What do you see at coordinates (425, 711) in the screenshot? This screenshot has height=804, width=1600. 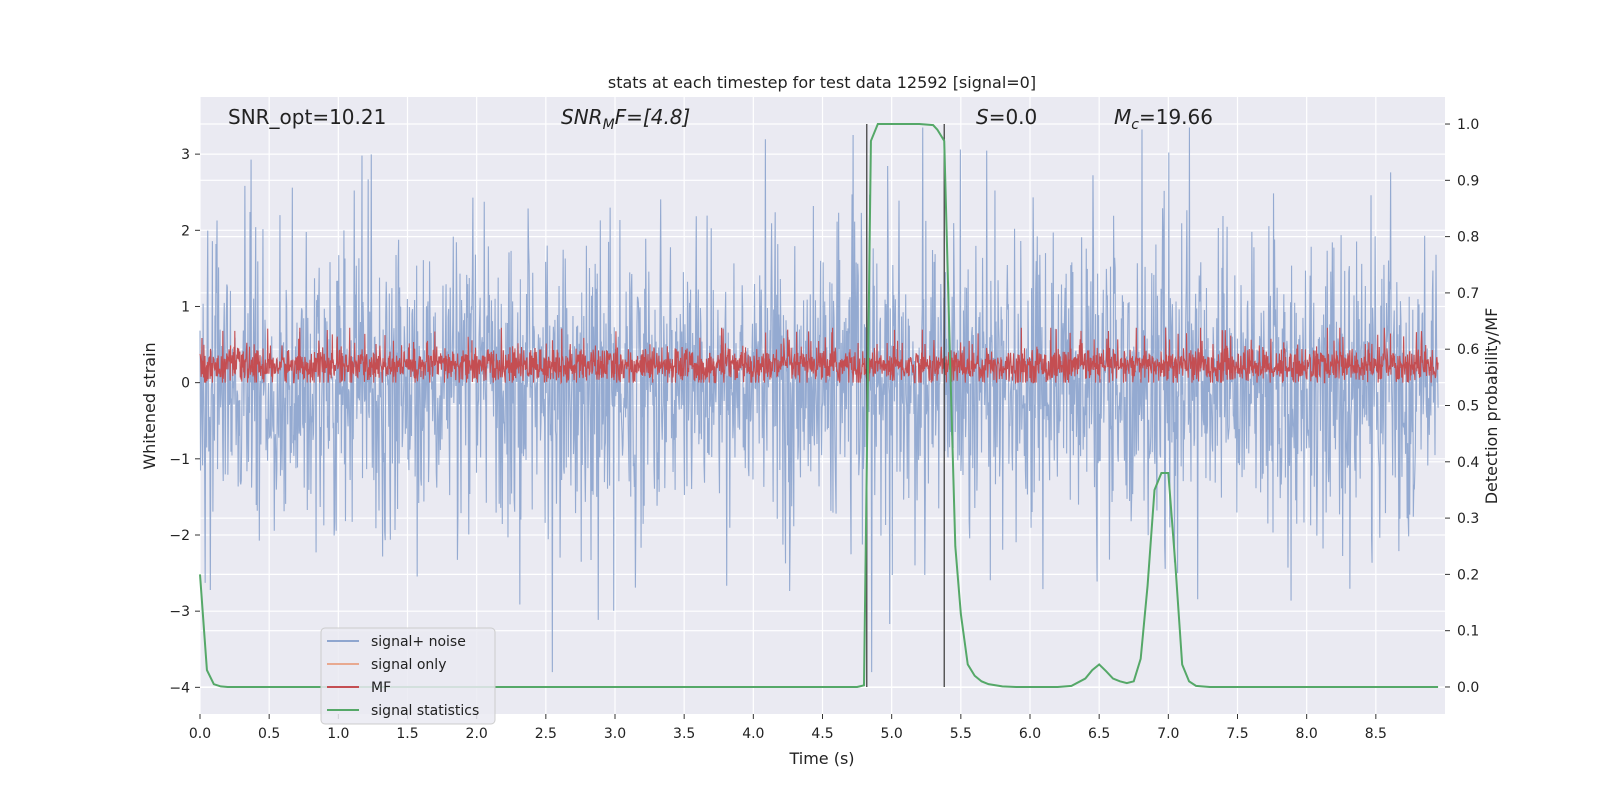 I see `legend-label-signal-statistics: signal statistics` at bounding box center [425, 711].